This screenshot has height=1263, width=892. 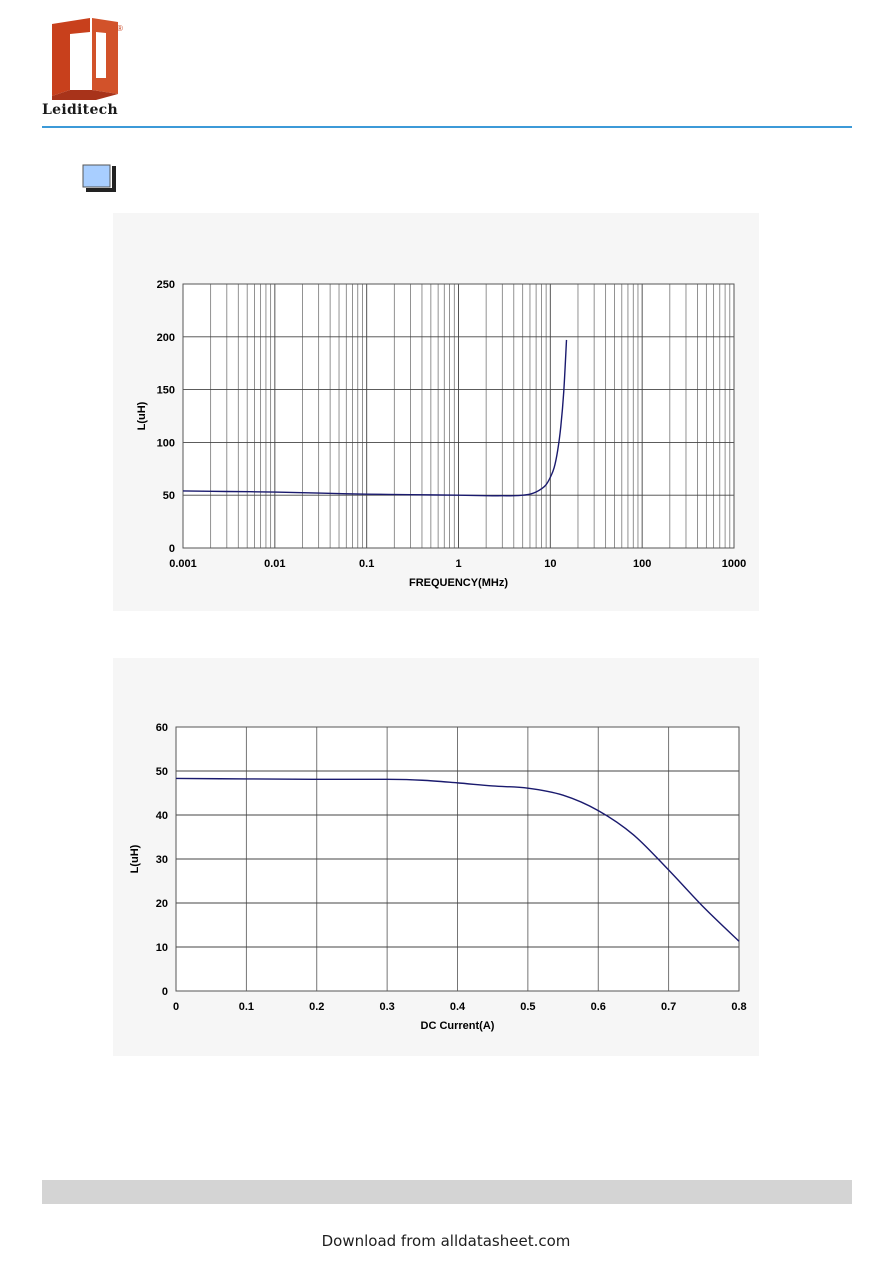 I want to click on chart1-x-tick-label: 1, so click(x=458, y=564).